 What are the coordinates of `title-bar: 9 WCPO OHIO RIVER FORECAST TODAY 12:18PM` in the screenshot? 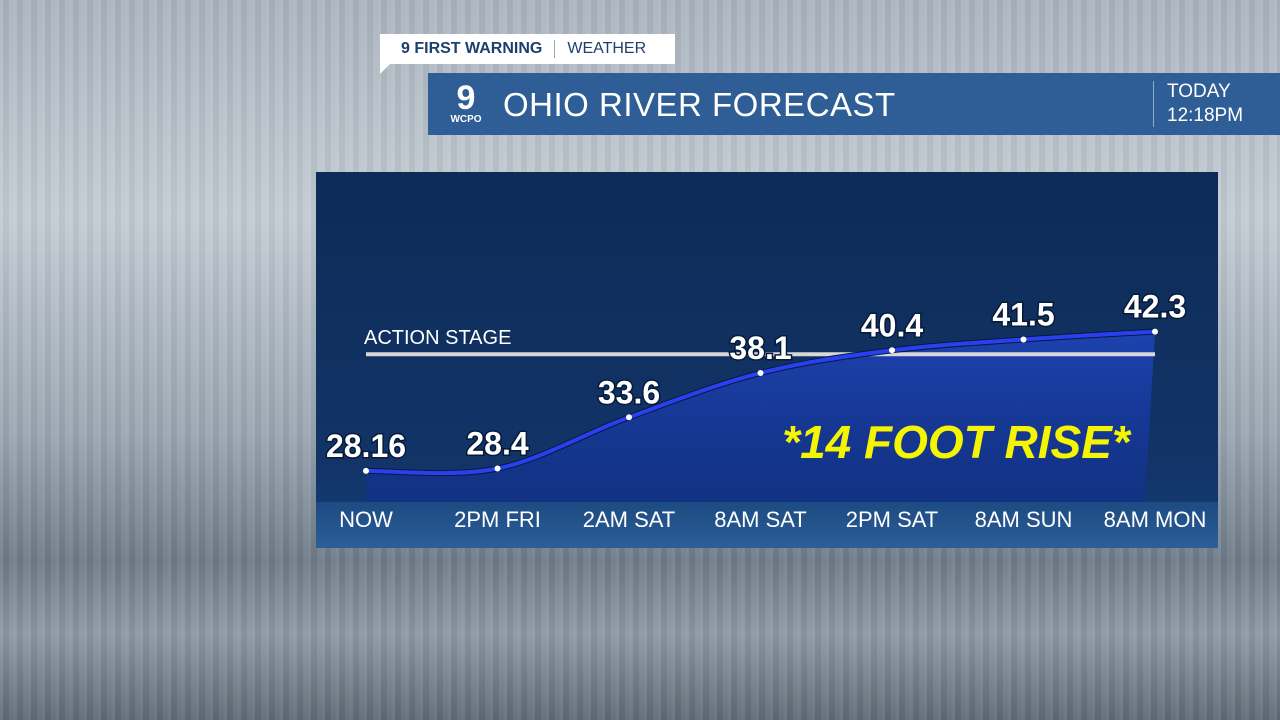 It's located at (854, 104).